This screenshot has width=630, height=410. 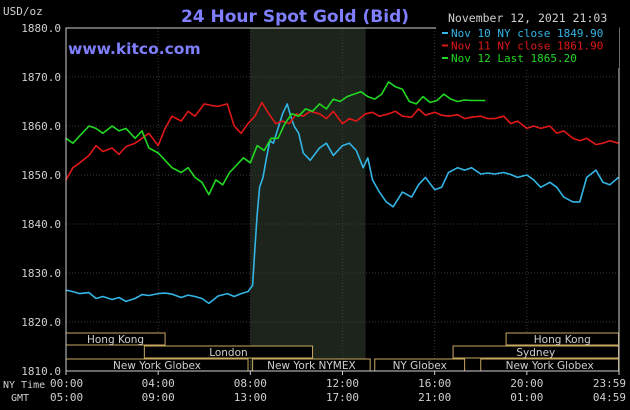 What do you see at coordinates (250, 383) in the screenshot?
I see `x-tick-label-ny: 08:00` at bounding box center [250, 383].